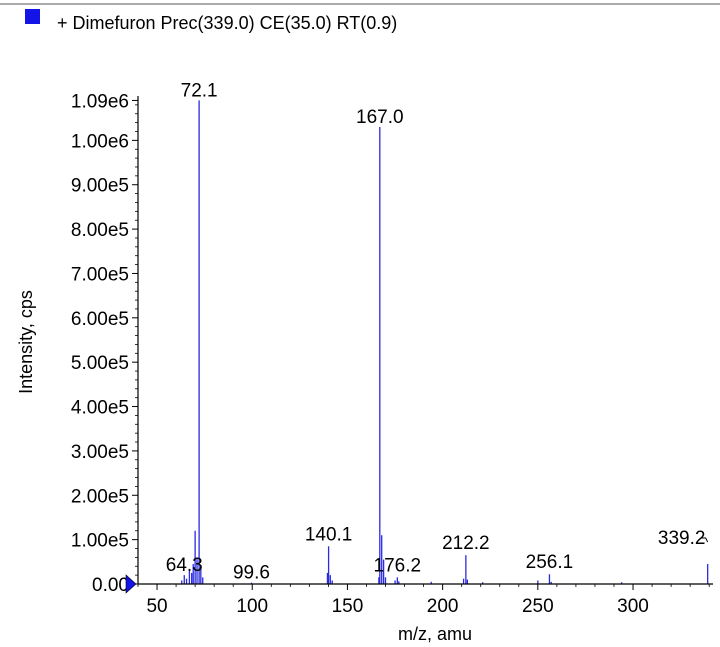  What do you see at coordinates (100, 186) in the screenshot?
I see `y-tick-label-9: 9.00e5` at bounding box center [100, 186].